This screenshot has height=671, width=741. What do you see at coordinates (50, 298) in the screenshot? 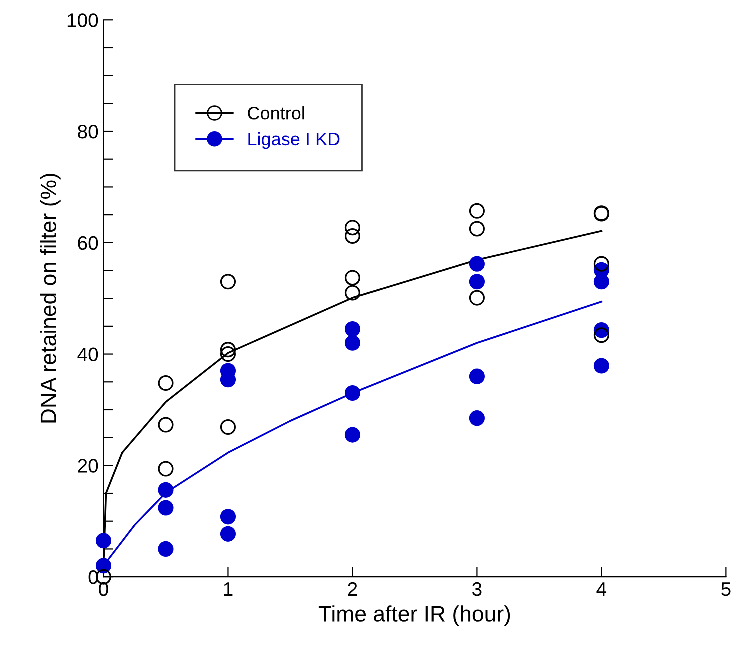
I see `y-axis-title: DNA retained on filter (%)` at bounding box center [50, 298].